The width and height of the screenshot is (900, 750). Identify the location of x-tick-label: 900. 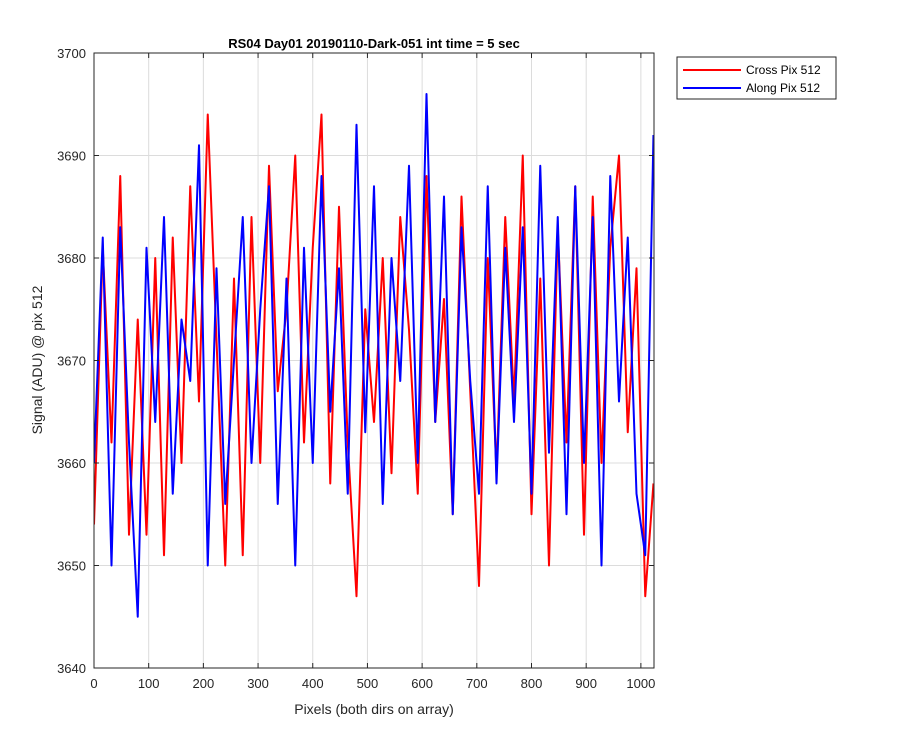
(586, 683).